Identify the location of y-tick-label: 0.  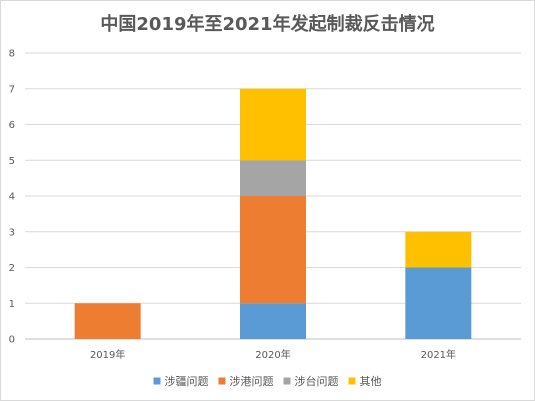
(12, 340).